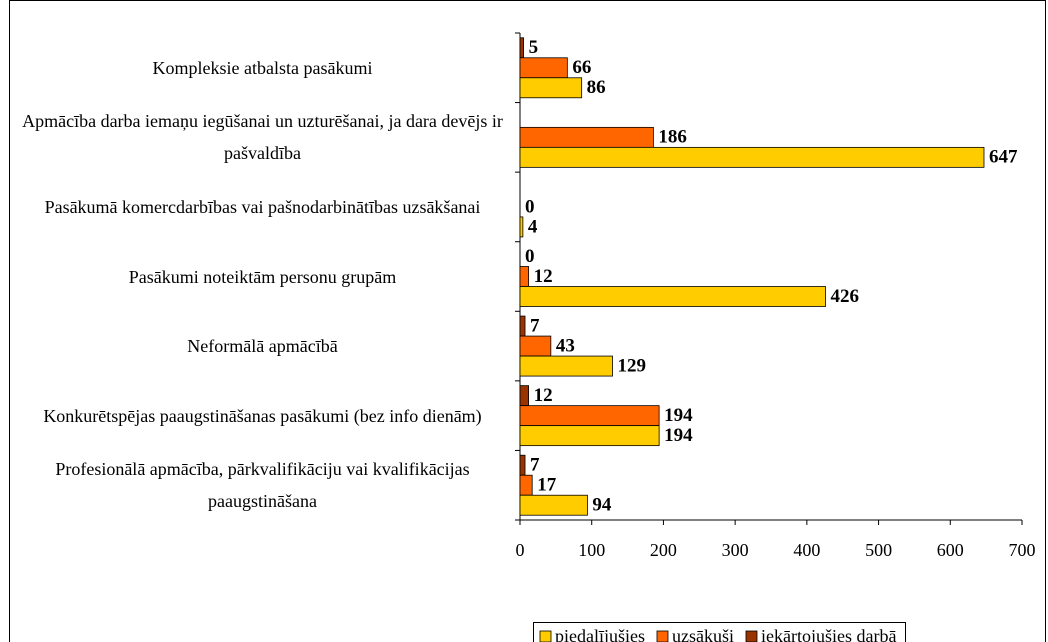 The height and width of the screenshot is (642, 1048). What do you see at coordinates (596, 87) in the screenshot?
I see `value-label: 86` at bounding box center [596, 87].